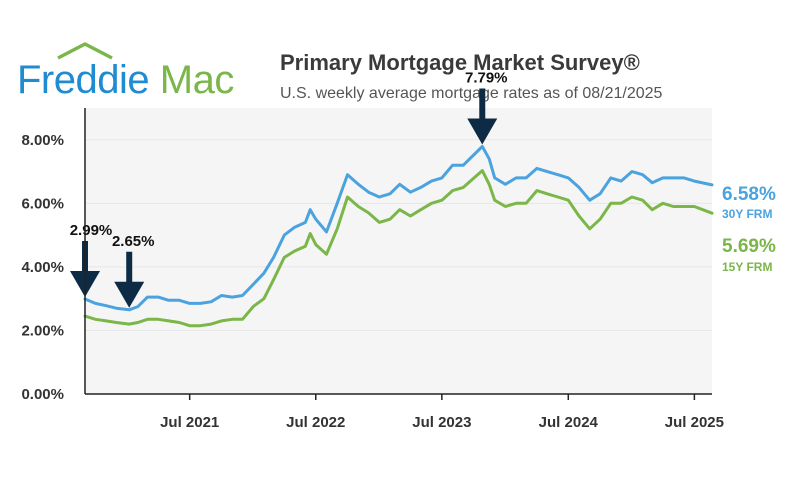 The height and width of the screenshot is (500, 800). Describe the element at coordinates (486, 77) in the screenshot. I see `annotation-label: 7.79%` at that location.